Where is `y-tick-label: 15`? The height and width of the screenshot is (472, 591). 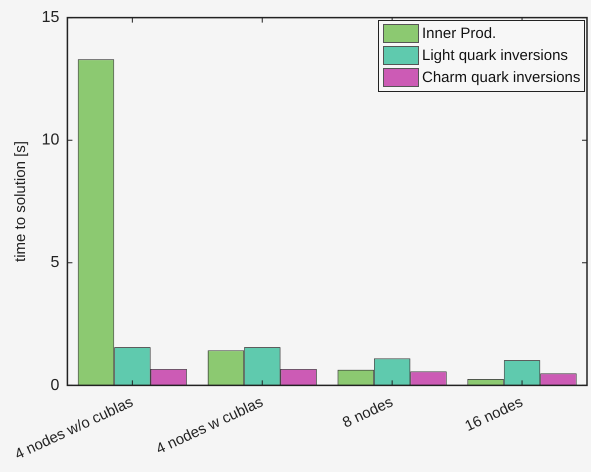 y-tick-label: 15 is located at coordinates (51, 17).